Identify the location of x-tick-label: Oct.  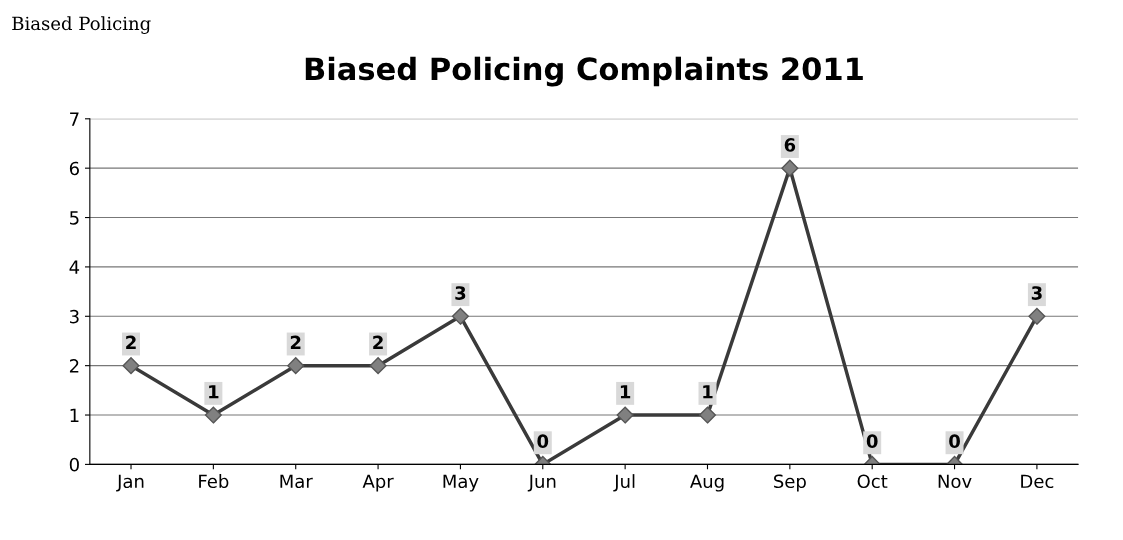
(872, 481).